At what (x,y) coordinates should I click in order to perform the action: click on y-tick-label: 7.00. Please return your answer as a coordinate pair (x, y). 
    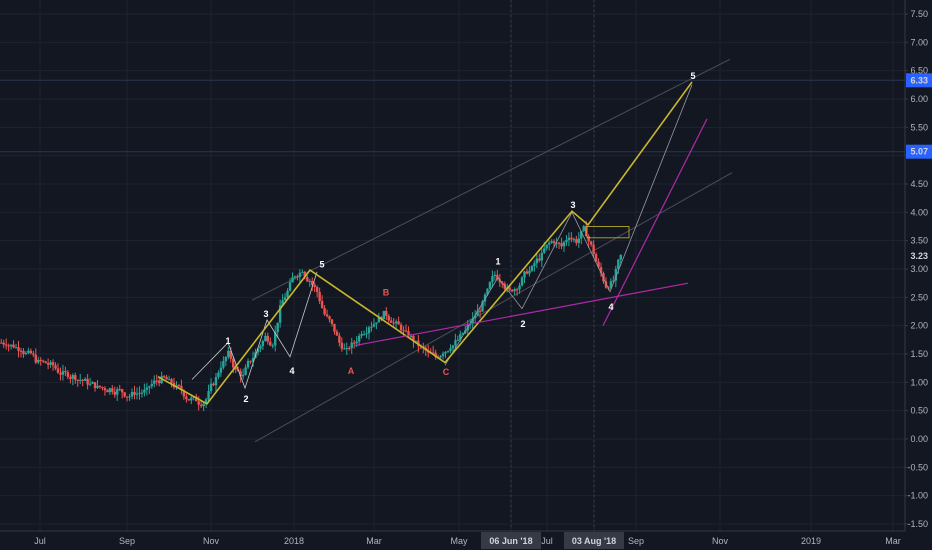
    Looking at the image, I should click on (919, 42).